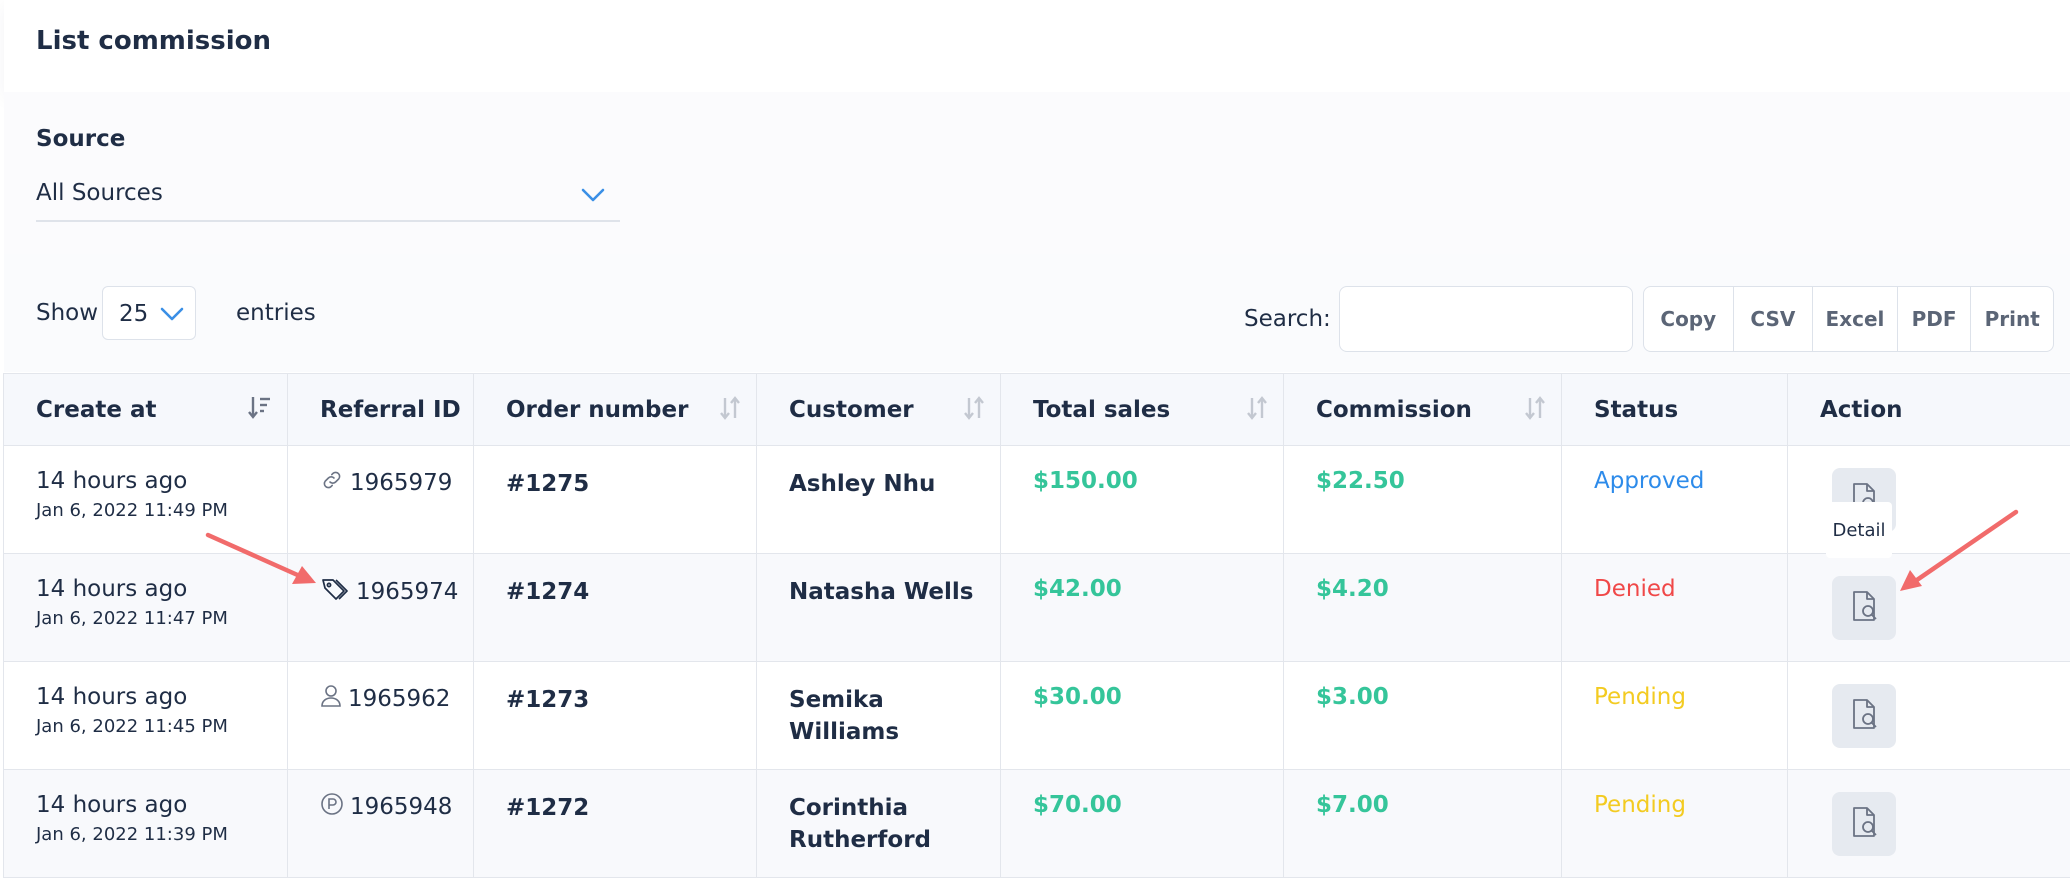 Image resolution: width=2070 pixels, height=878 pixels. What do you see at coordinates (99, 193) in the screenshot?
I see `source-value: All Sources` at bounding box center [99, 193].